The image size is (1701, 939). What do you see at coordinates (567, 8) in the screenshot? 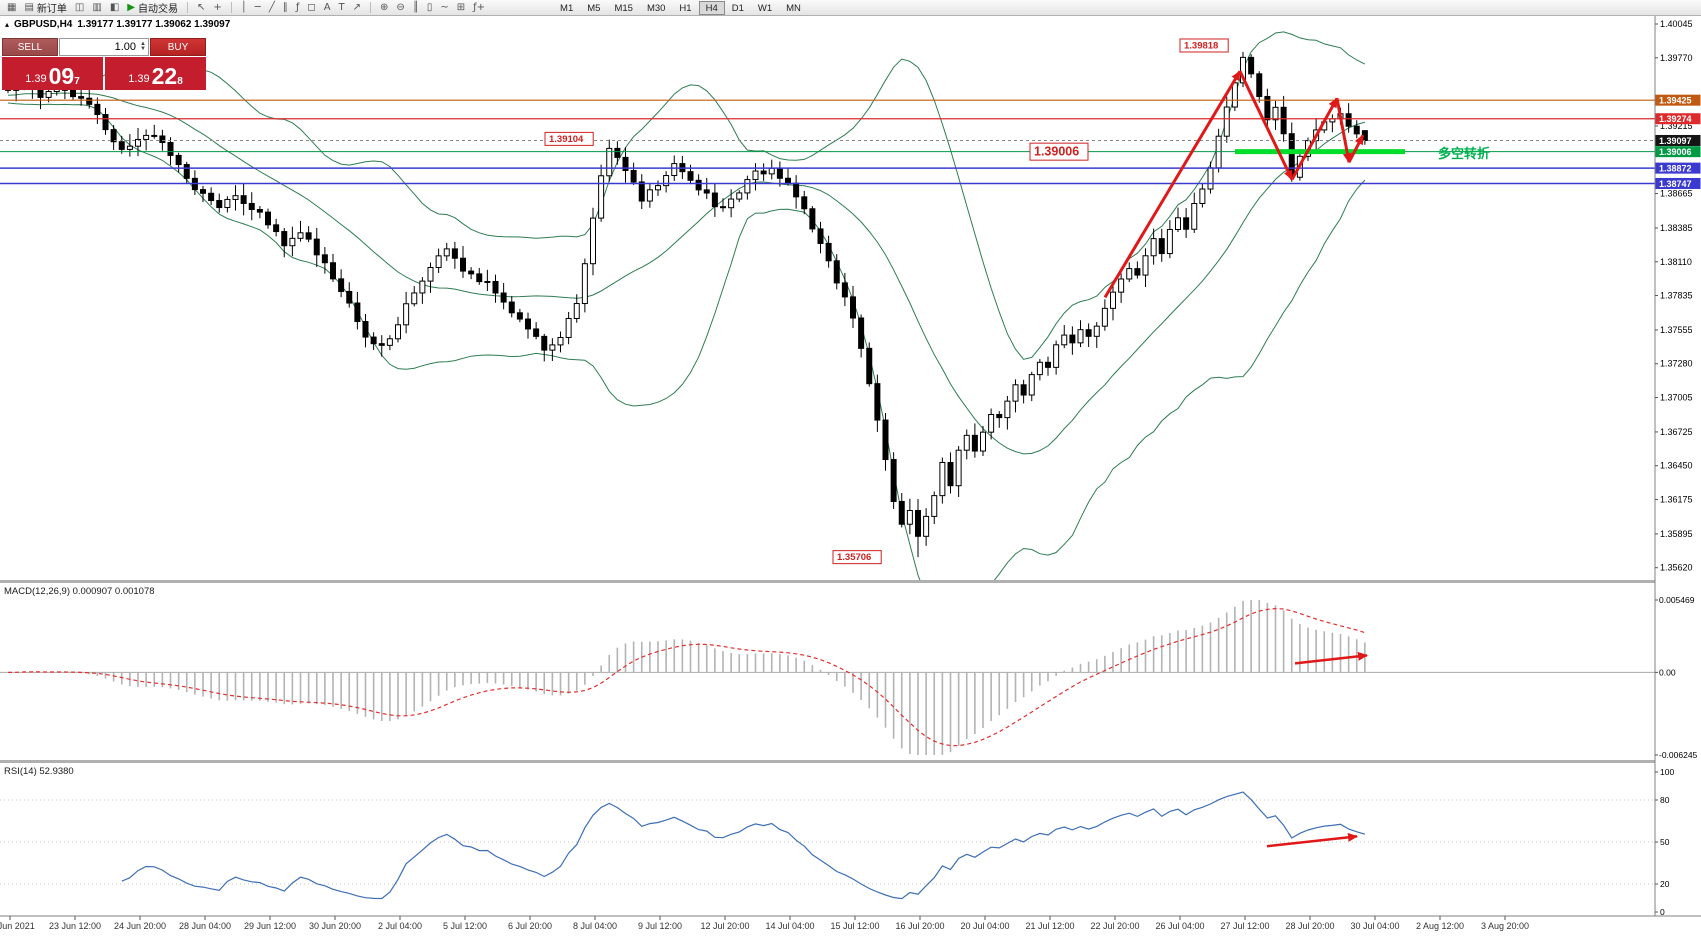
I see `timeframe-M1: M1` at bounding box center [567, 8].